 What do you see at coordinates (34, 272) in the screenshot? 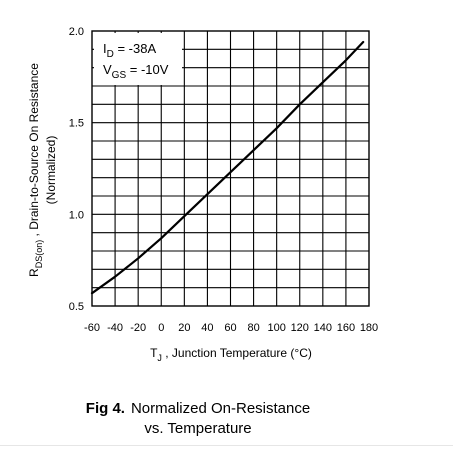
I see `y-axis-symbol: R` at bounding box center [34, 272].